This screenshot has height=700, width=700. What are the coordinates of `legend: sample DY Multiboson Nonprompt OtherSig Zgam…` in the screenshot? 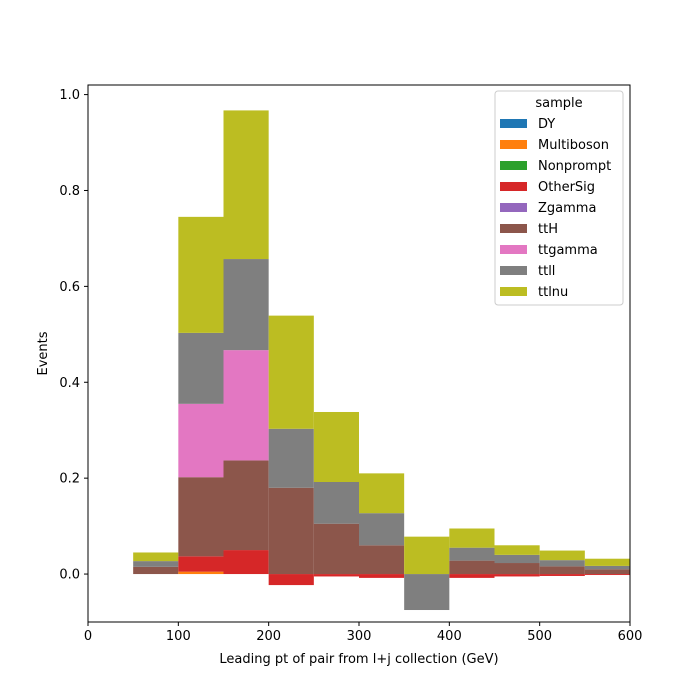 It's located at (559, 198).